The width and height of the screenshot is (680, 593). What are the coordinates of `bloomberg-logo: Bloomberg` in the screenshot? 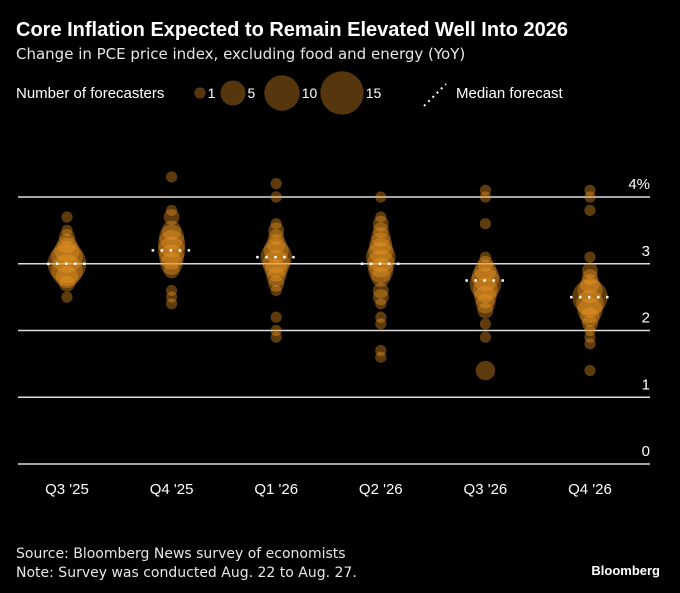 It's located at (625, 570).